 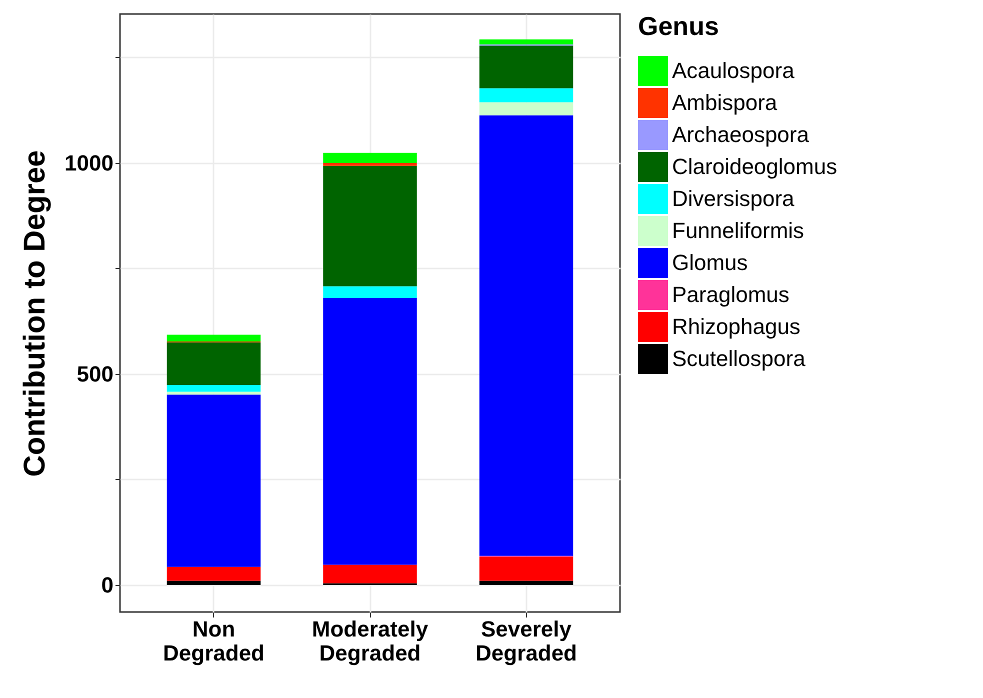 What do you see at coordinates (107, 585) in the screenshot?
I see `y-tick-label: 0` at bounding box center [107, 585].